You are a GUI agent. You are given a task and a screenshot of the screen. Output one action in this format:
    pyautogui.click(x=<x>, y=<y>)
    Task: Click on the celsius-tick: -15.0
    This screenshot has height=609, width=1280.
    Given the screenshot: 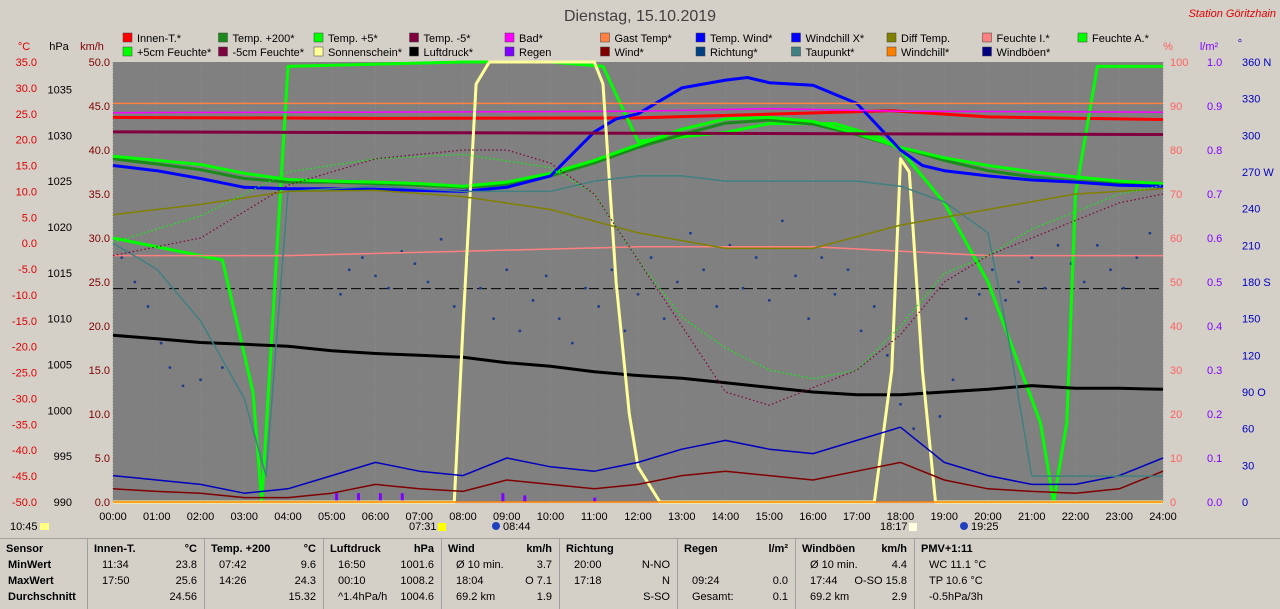 What is the action you would take?
    pyautogui.click(x=24, y=322)
    